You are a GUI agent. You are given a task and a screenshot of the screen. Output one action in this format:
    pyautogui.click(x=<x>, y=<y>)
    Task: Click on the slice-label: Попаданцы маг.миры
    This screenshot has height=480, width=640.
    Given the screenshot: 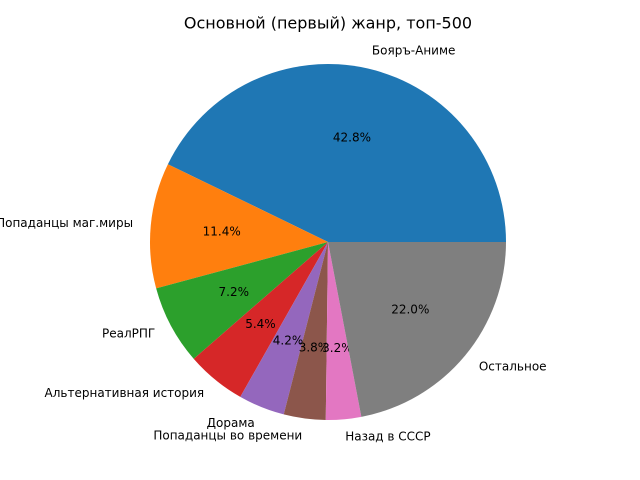 What is the action you would take?
    pyautogui.click(x=66, y=223)
    